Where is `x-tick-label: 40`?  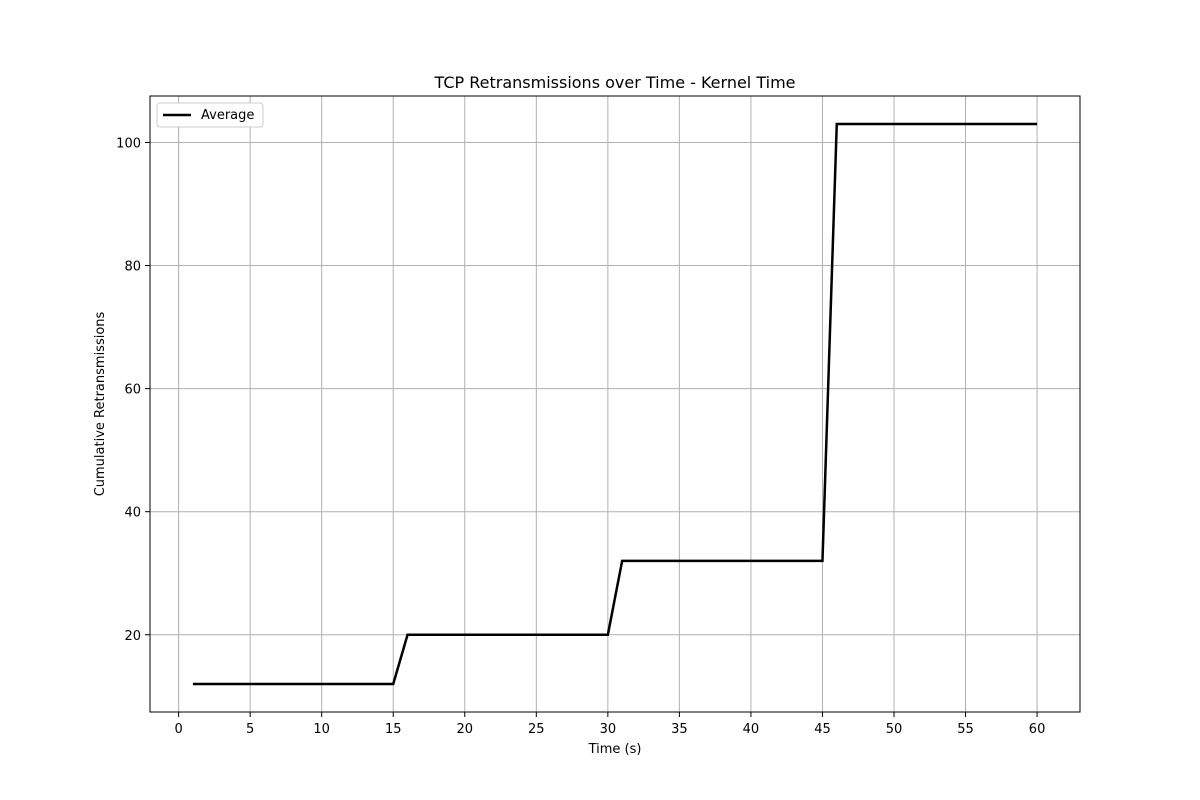 x-tick-label: 40 is located at coordinates (751, 729).